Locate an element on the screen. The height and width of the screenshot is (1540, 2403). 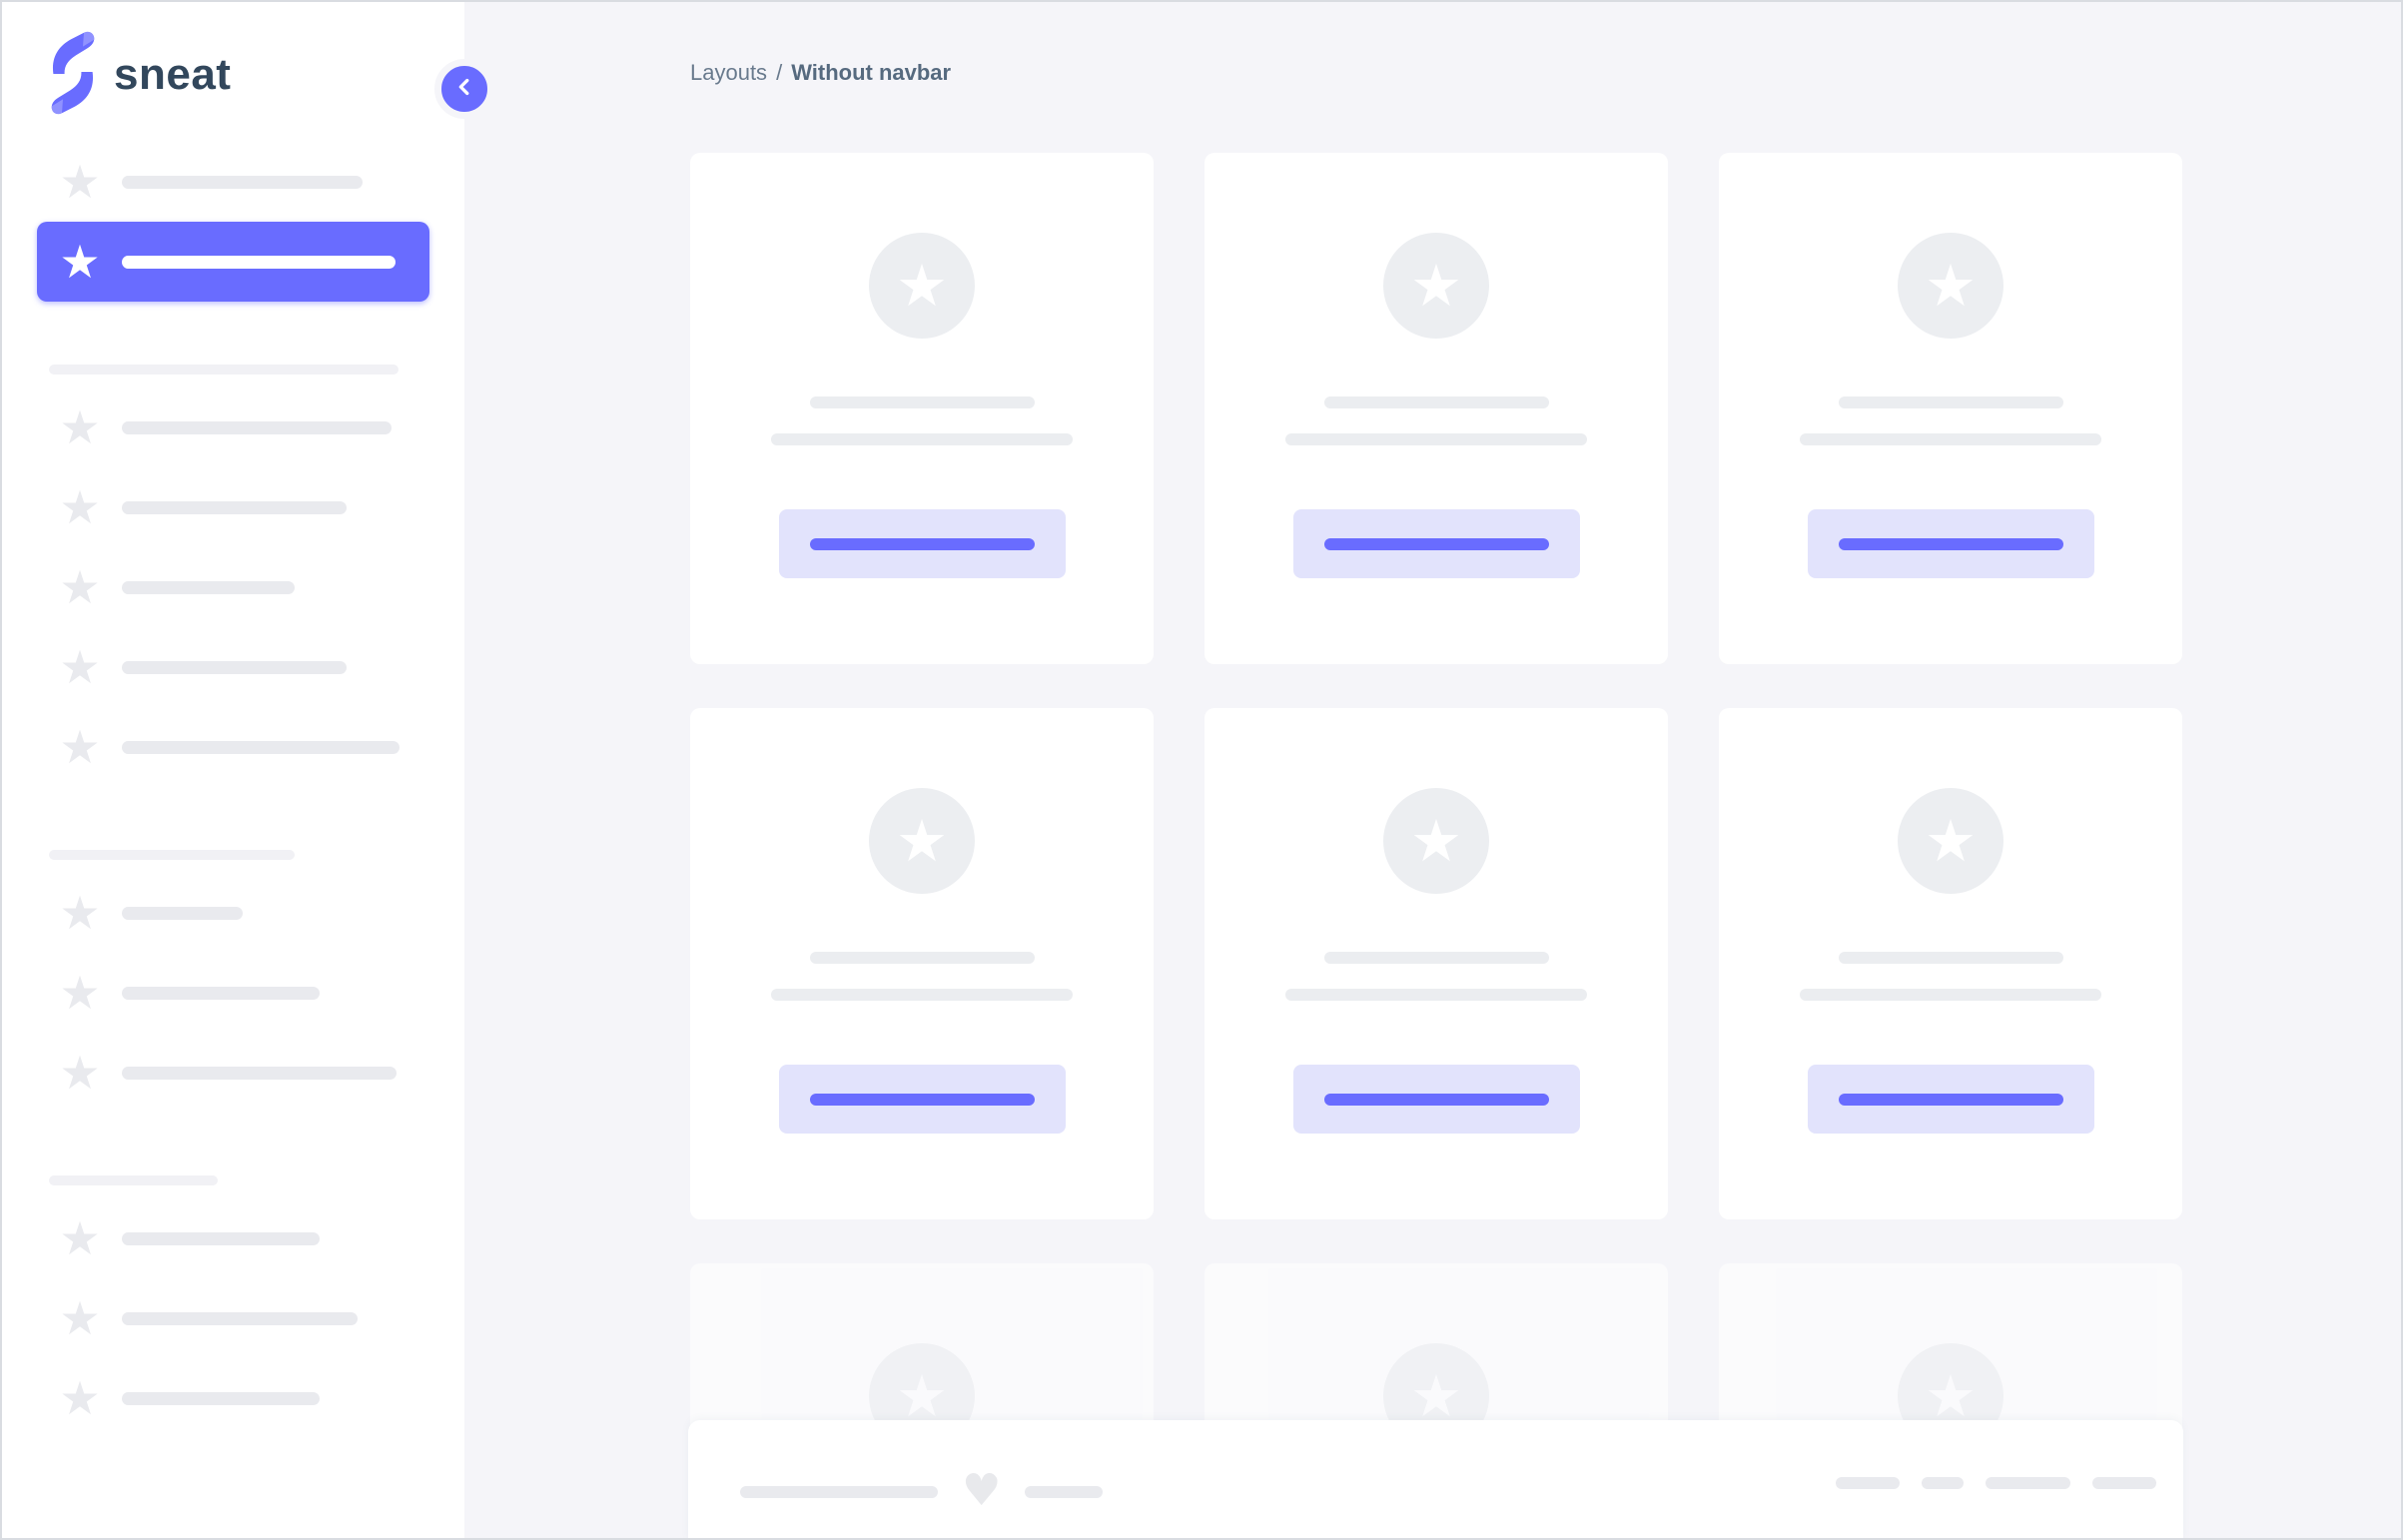
footer-right-group is located at coordinates (1996, 1483).